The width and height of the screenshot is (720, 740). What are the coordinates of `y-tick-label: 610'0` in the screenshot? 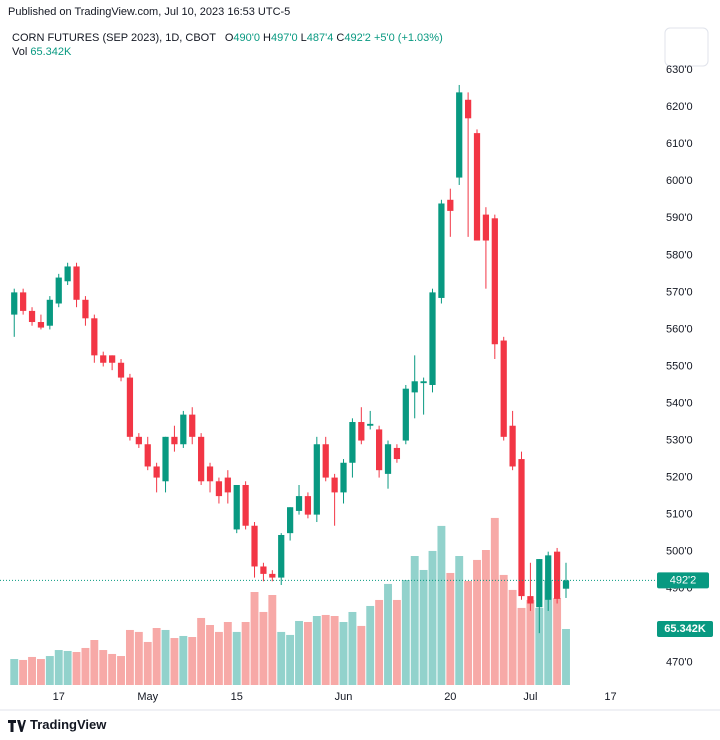 It's located at (679, 144).